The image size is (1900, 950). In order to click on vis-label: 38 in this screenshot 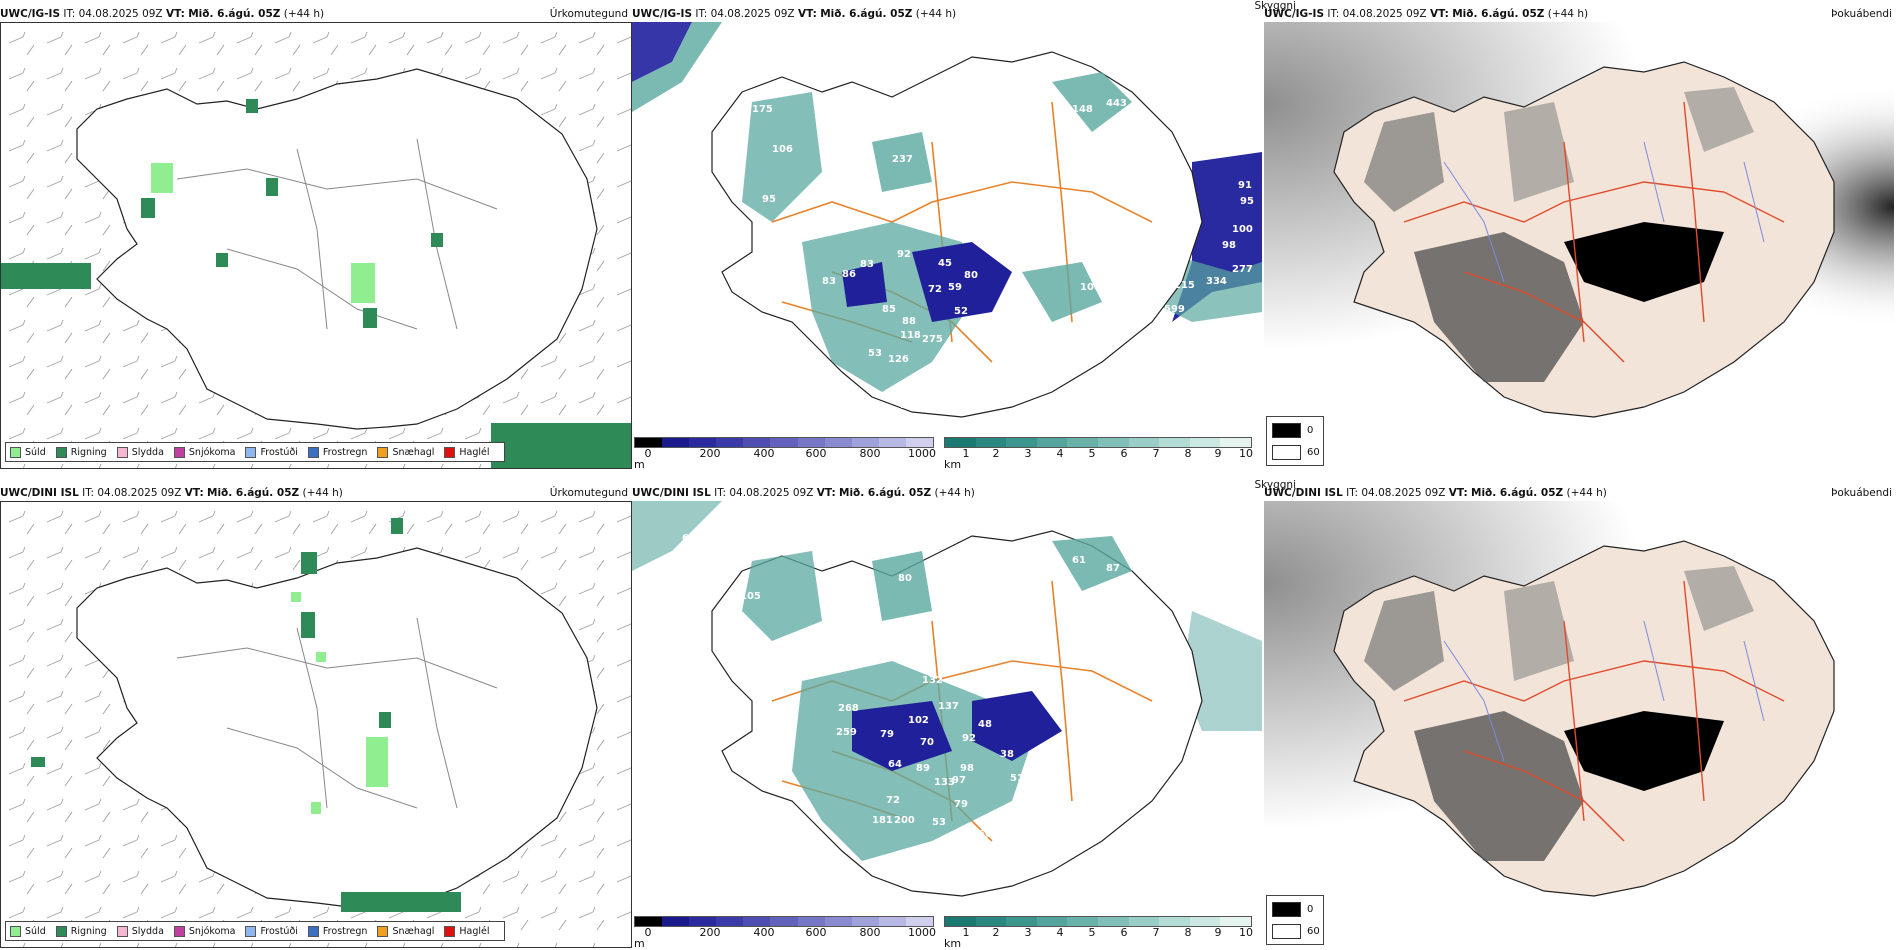, I will do `click(1007, 754)`.